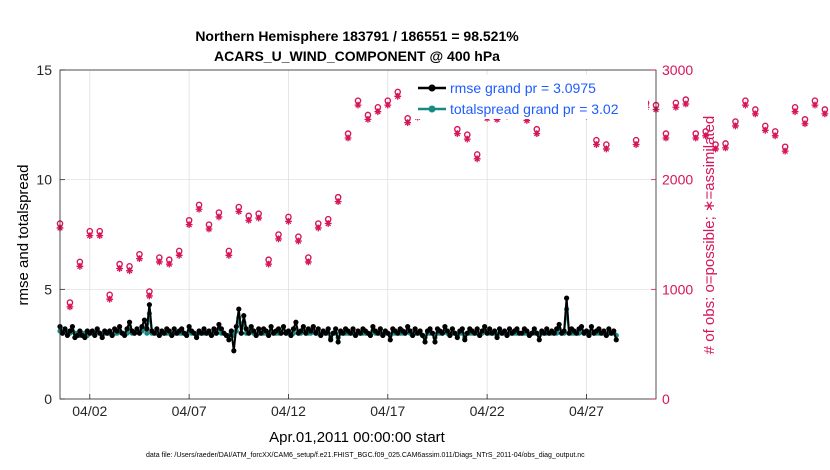  Describe the element at coordinates (677, 289) in the screenshot. I see `right-y-tick-label: 1000` at that location.